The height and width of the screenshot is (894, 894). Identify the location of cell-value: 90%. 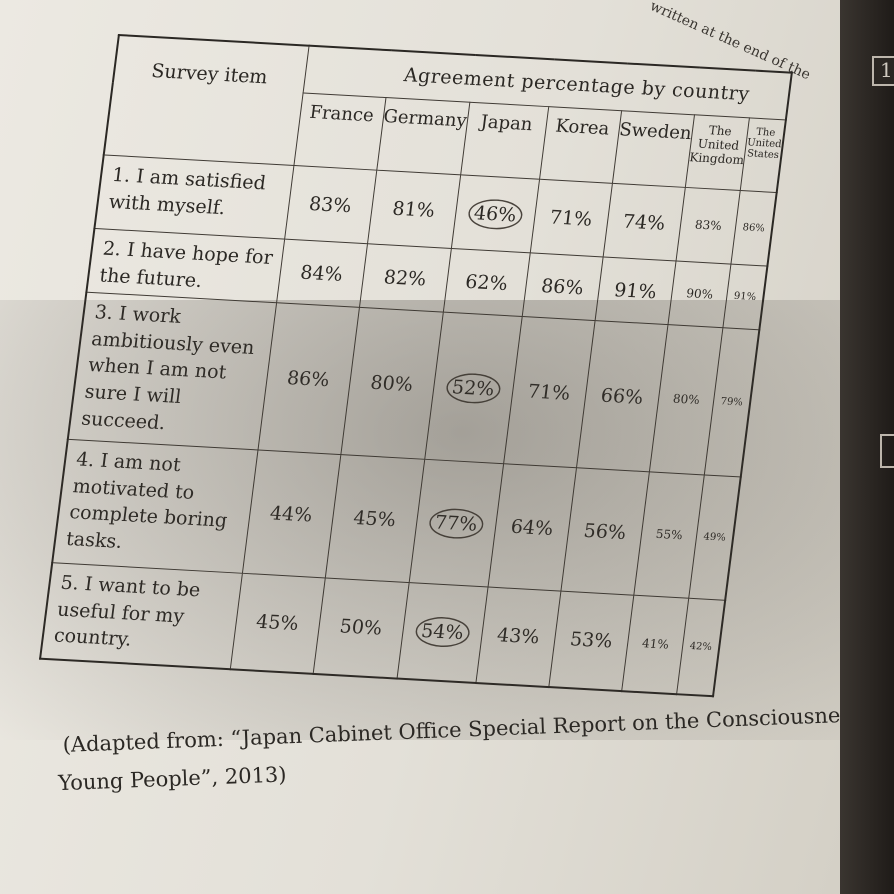
(699, 294).